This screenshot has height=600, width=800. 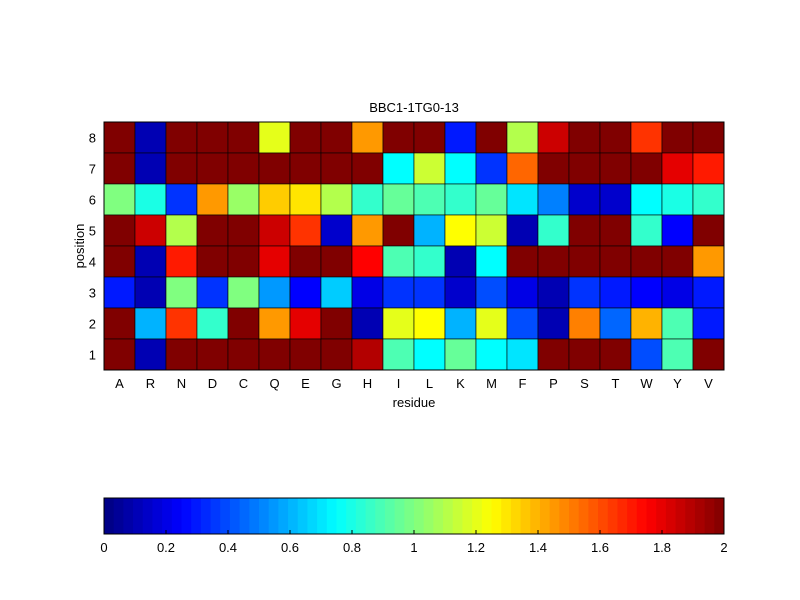 I want to click on colorbar-tick-label: 1, so click(x=413, y=547).